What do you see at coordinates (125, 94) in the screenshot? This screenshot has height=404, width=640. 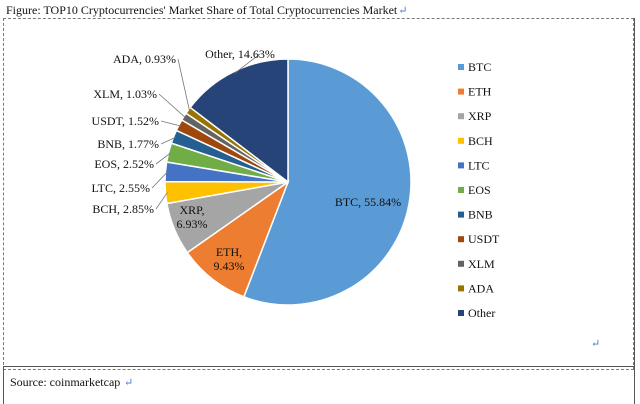 I see `data-label-xlm: XLM, 1.03%` at bounding box center [125, 94].